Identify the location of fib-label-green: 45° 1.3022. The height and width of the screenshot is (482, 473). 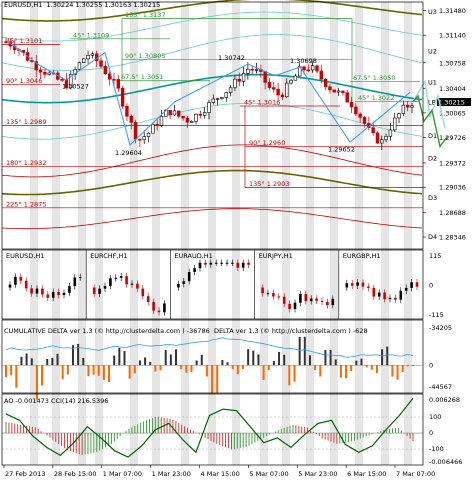
(376, 98).